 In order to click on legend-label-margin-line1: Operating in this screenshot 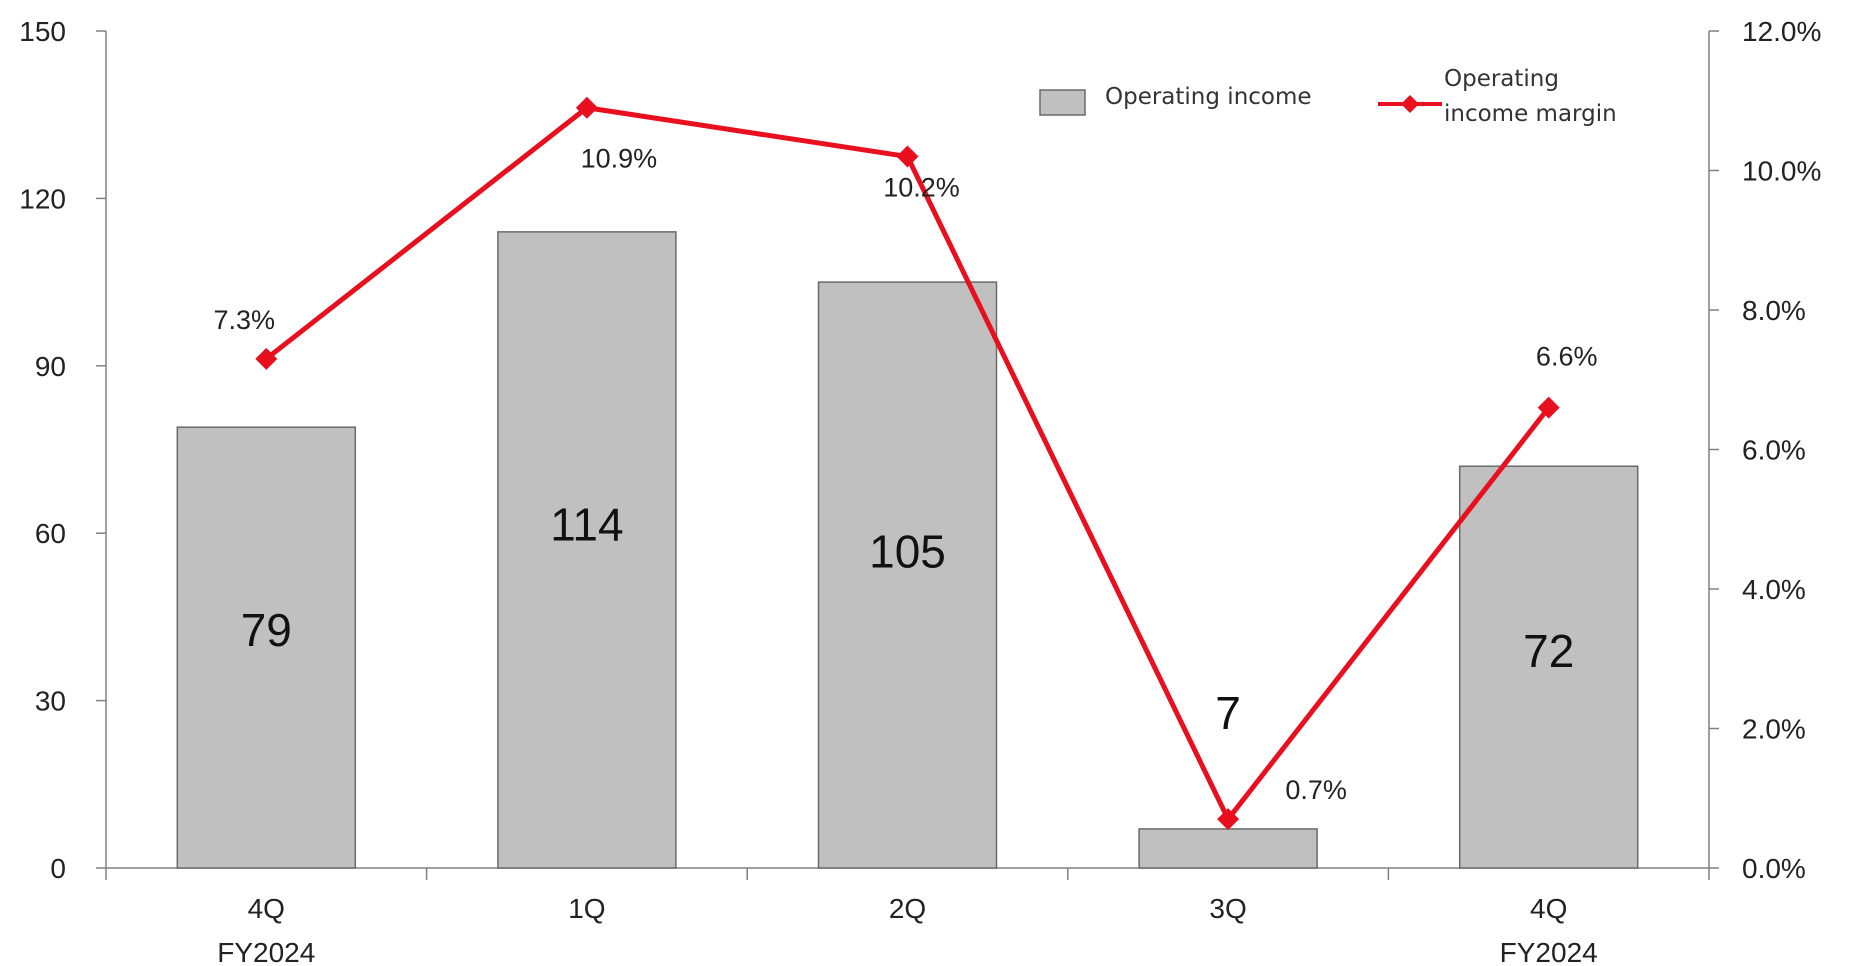, I will do `click(1501, 79)`.